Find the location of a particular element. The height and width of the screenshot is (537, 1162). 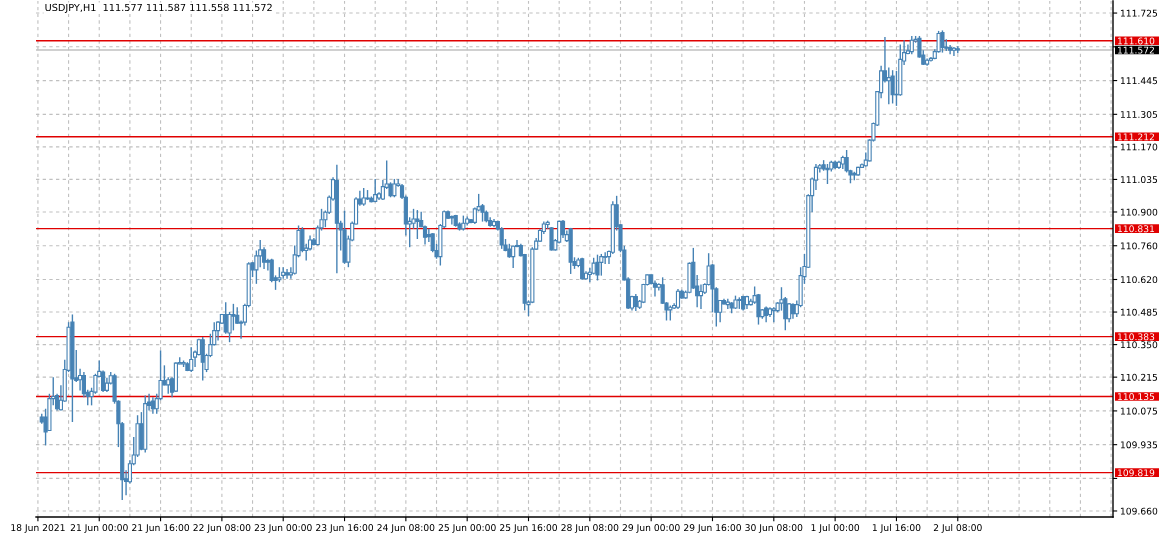

ref-line-label: 111.610 is located at coordinates (1136, 41).